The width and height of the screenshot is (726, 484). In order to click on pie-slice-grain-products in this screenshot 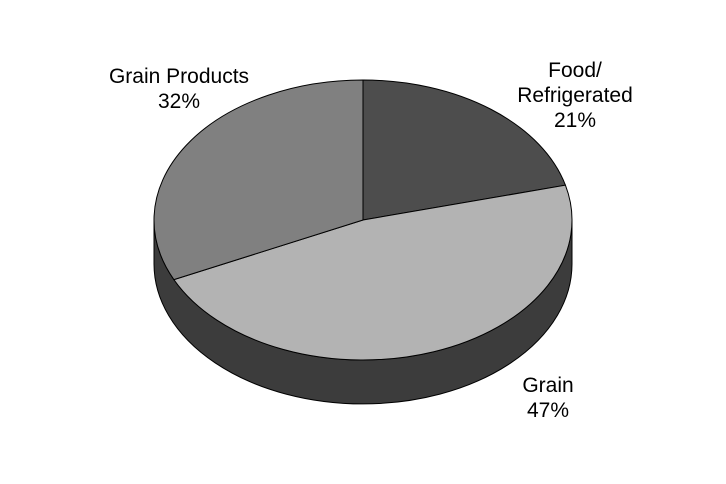, I will do `click(258, 180)`.